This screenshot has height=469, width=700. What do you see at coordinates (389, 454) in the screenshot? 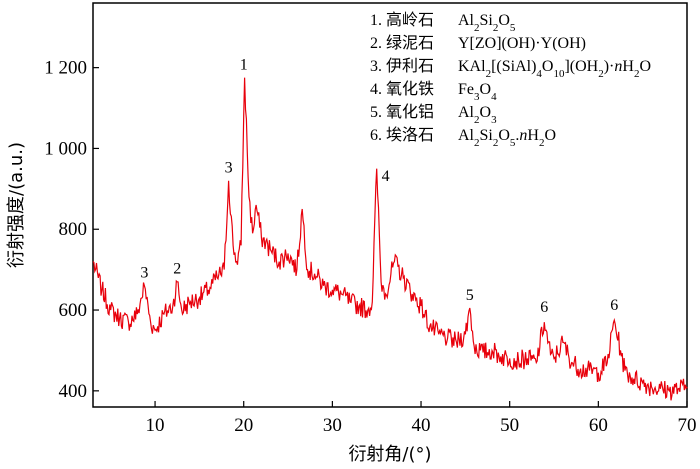
I see `x-axis-title: 衍射角/(°)` at bounding box center [389, 454].